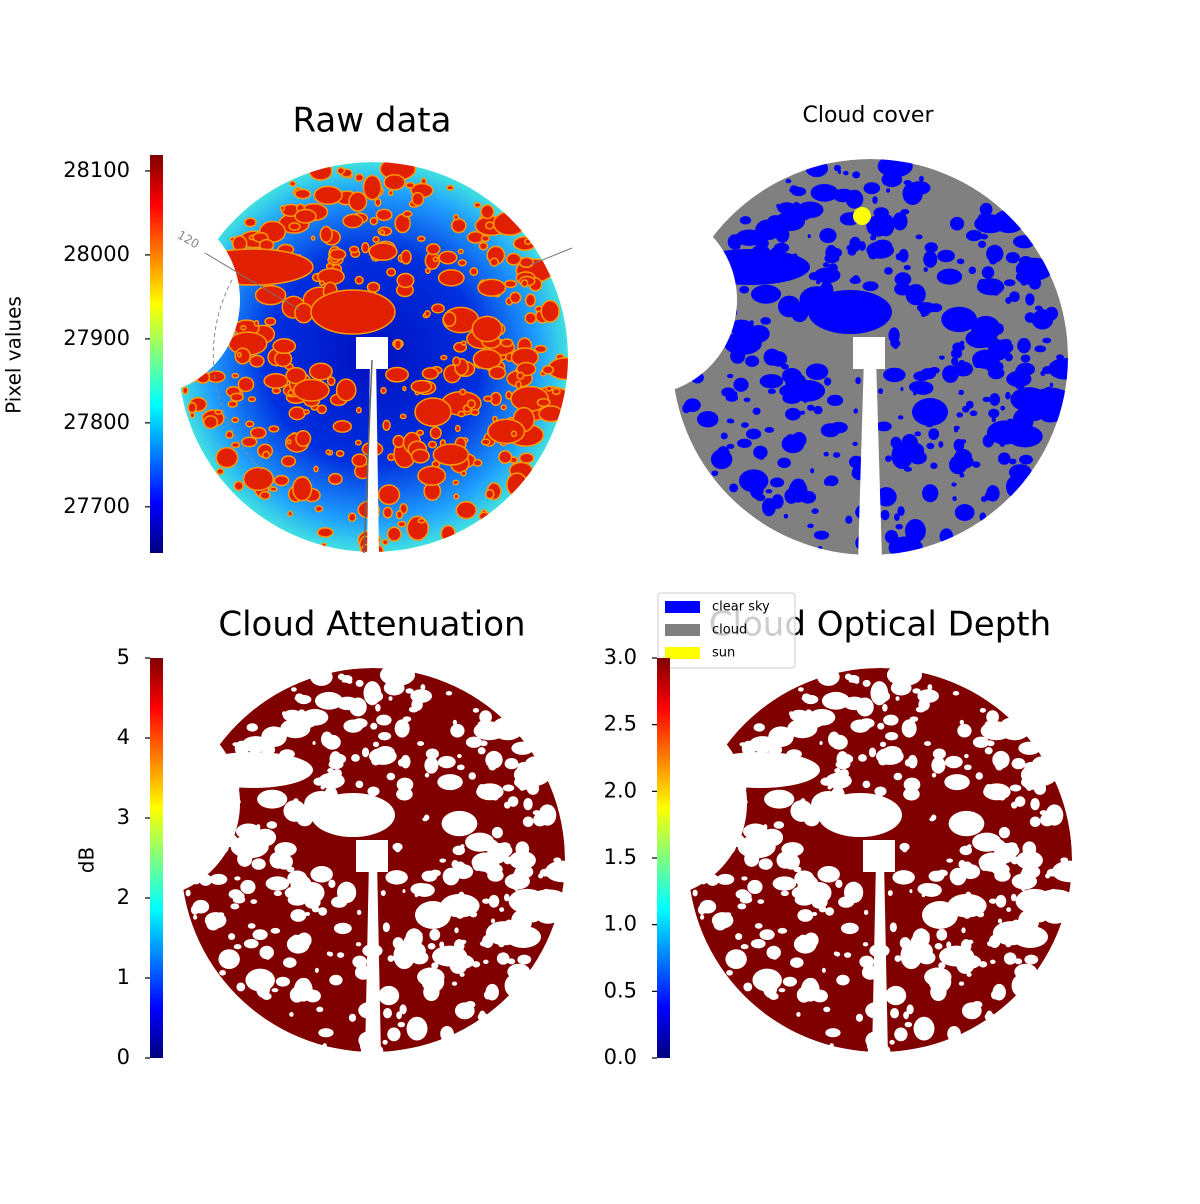  I want to click on tick-label: 2.5, so click(620, 724).